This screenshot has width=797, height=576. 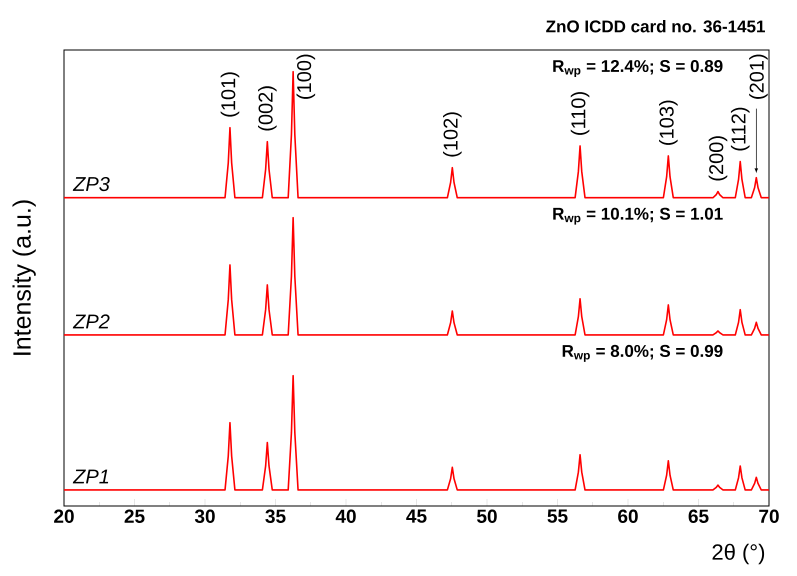 I want to click on x-tick-label: 25, so click(x=134, y=516).